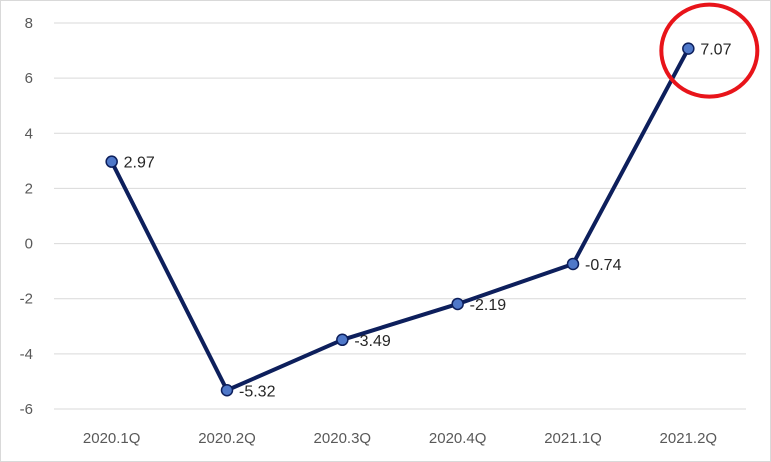  What do you see at coordinates (26, 409) in the screenshot?
I see `y-tick-label: -6` at bounding box center [26, 409].